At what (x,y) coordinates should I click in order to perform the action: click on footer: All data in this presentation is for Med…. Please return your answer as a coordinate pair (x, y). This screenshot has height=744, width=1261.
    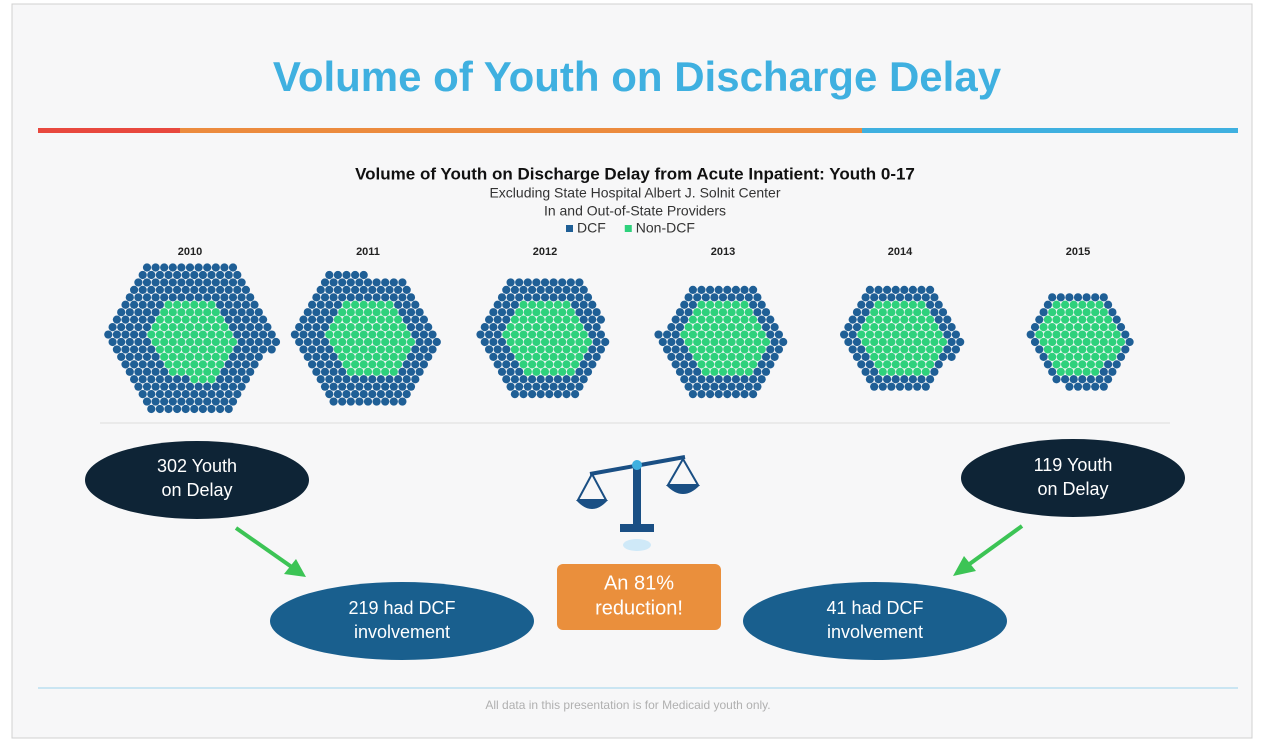
    Looking at the image, I should click on (627, 705).